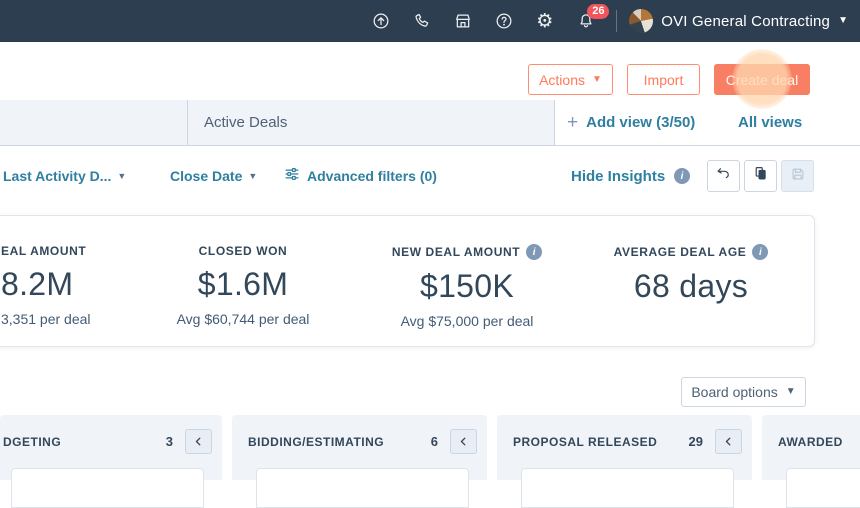  I want to click on column-count: 3, so click(169, 441).